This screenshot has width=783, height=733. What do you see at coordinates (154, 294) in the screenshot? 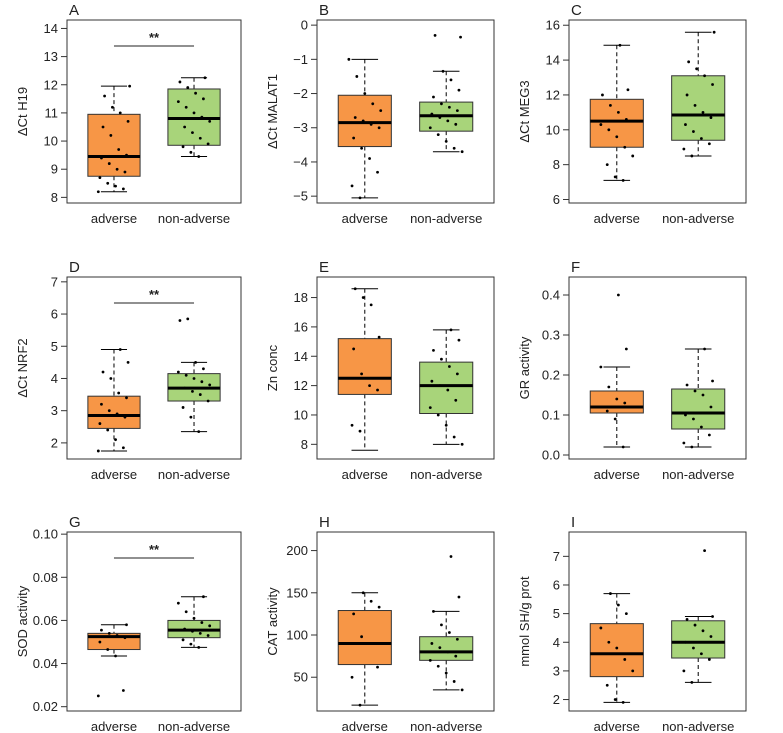
I see `significance-label-d: **` at bounding box center [154, 294].